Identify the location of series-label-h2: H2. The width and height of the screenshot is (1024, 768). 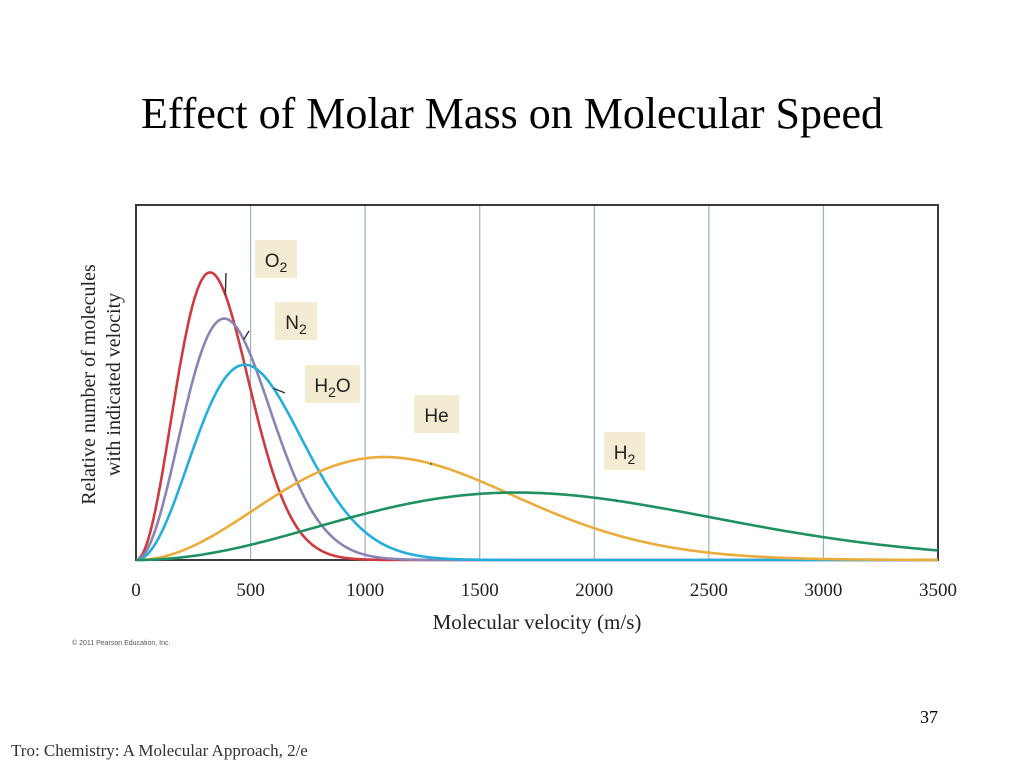
(624, 467).